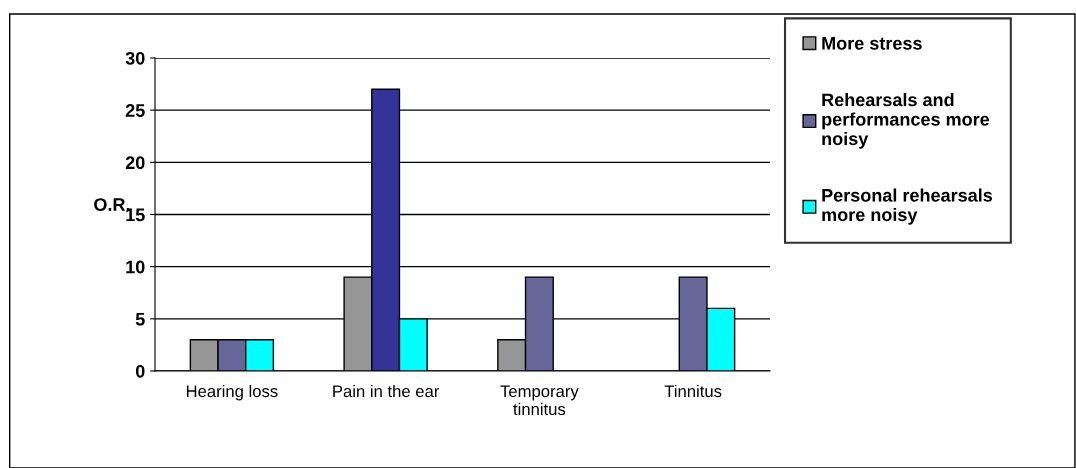  What do you see at coordinates (140, 319) in the screenshot?
I see `y-tick-label: 5` at bounding box center [140, 319].